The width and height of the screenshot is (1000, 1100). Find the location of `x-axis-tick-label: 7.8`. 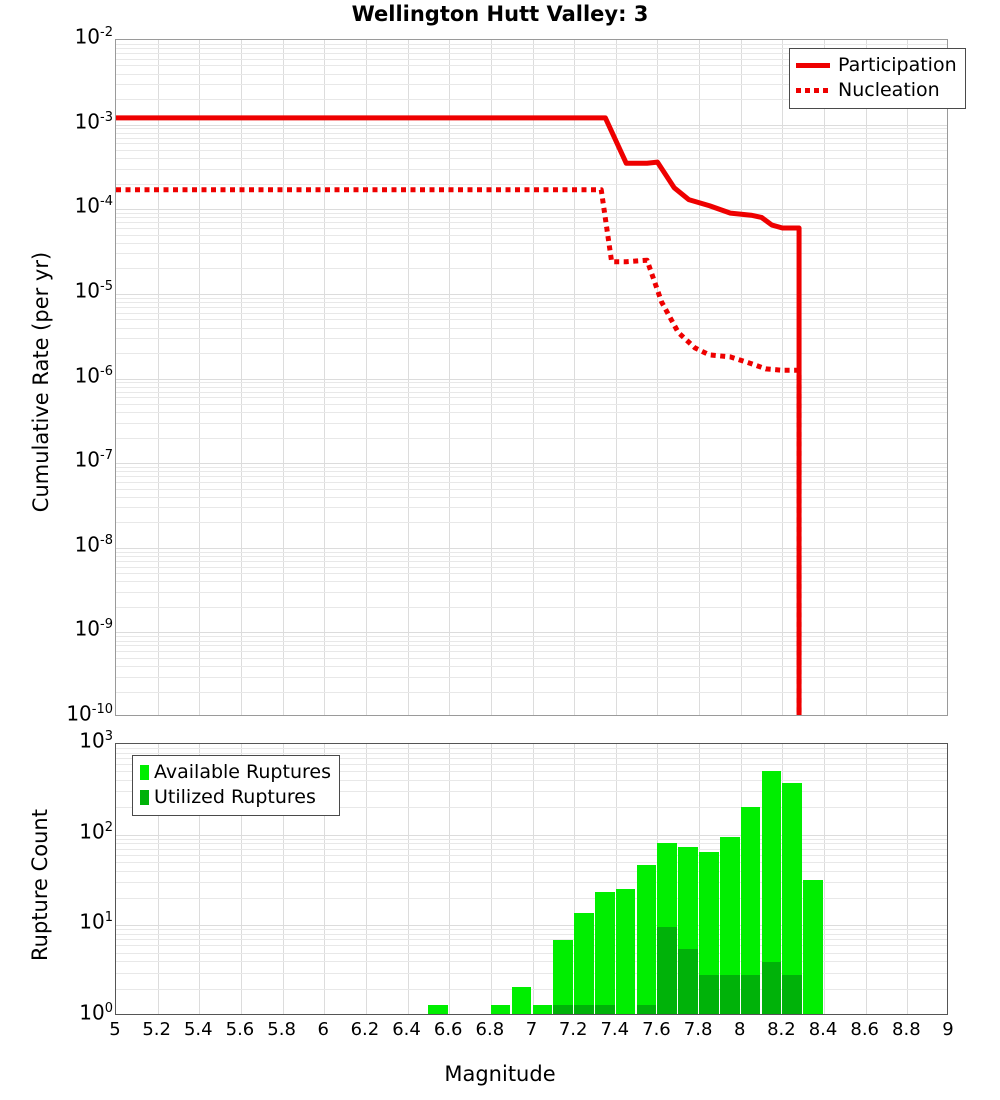

x-axis-tick-label: 7.8 is located at coordinates (698, 1029).